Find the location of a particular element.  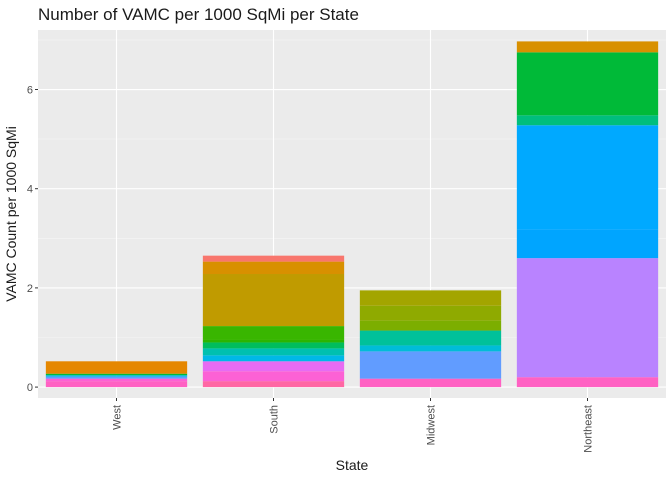

x-axis: West South Midwest Northeast is located at coordinates (353, 425).